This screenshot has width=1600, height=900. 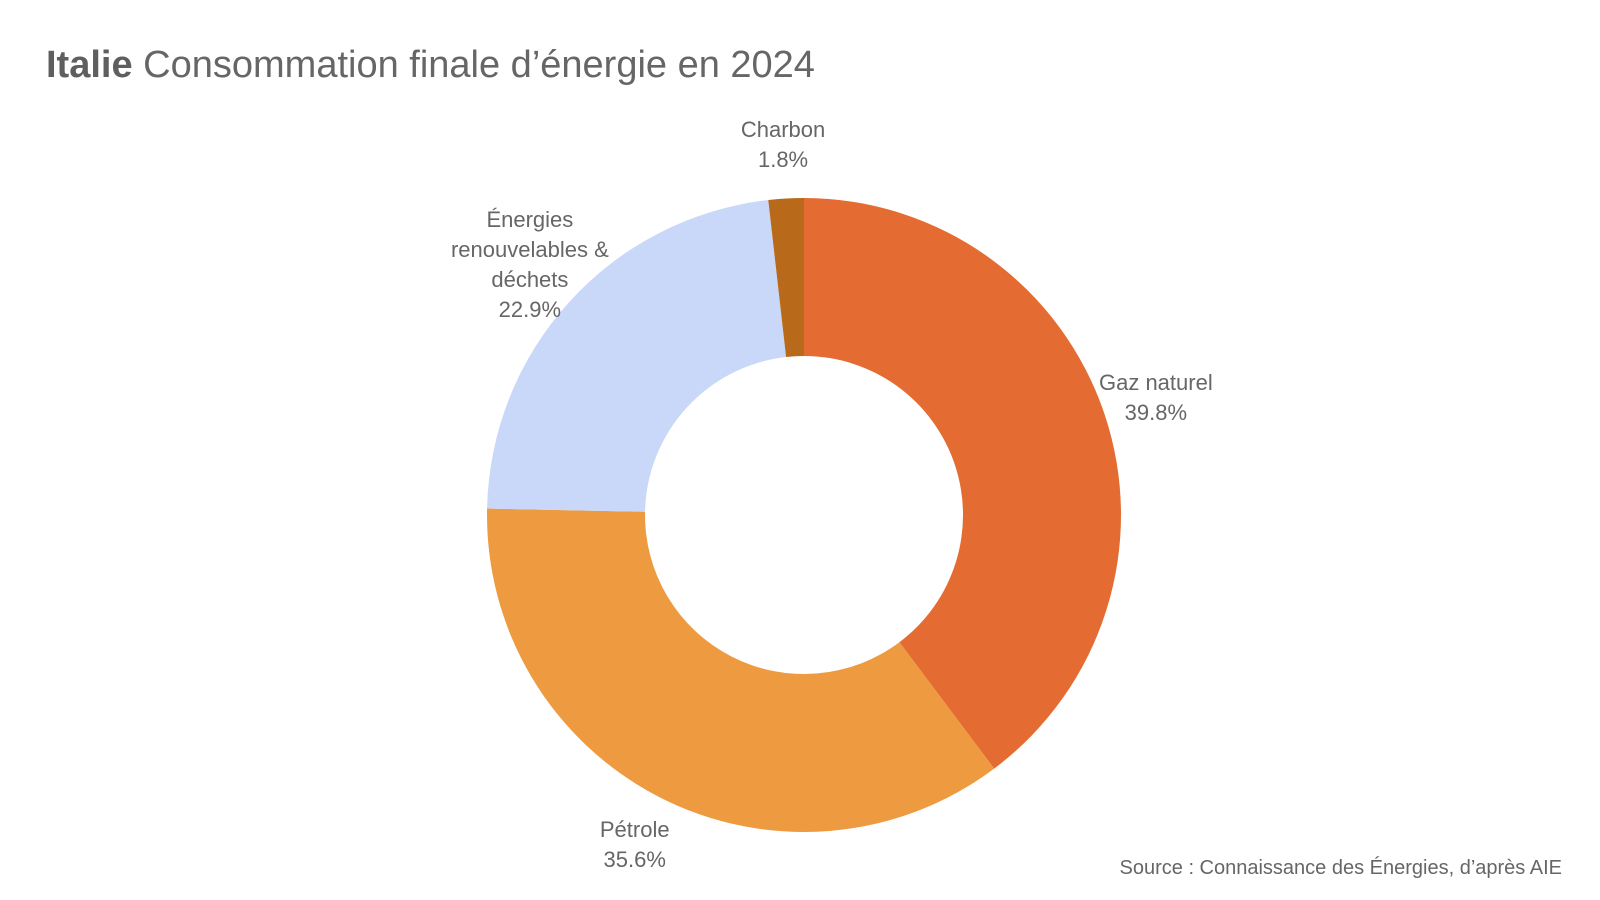 I want to click on category-label: Pétrole, so click(x=634, y=829).